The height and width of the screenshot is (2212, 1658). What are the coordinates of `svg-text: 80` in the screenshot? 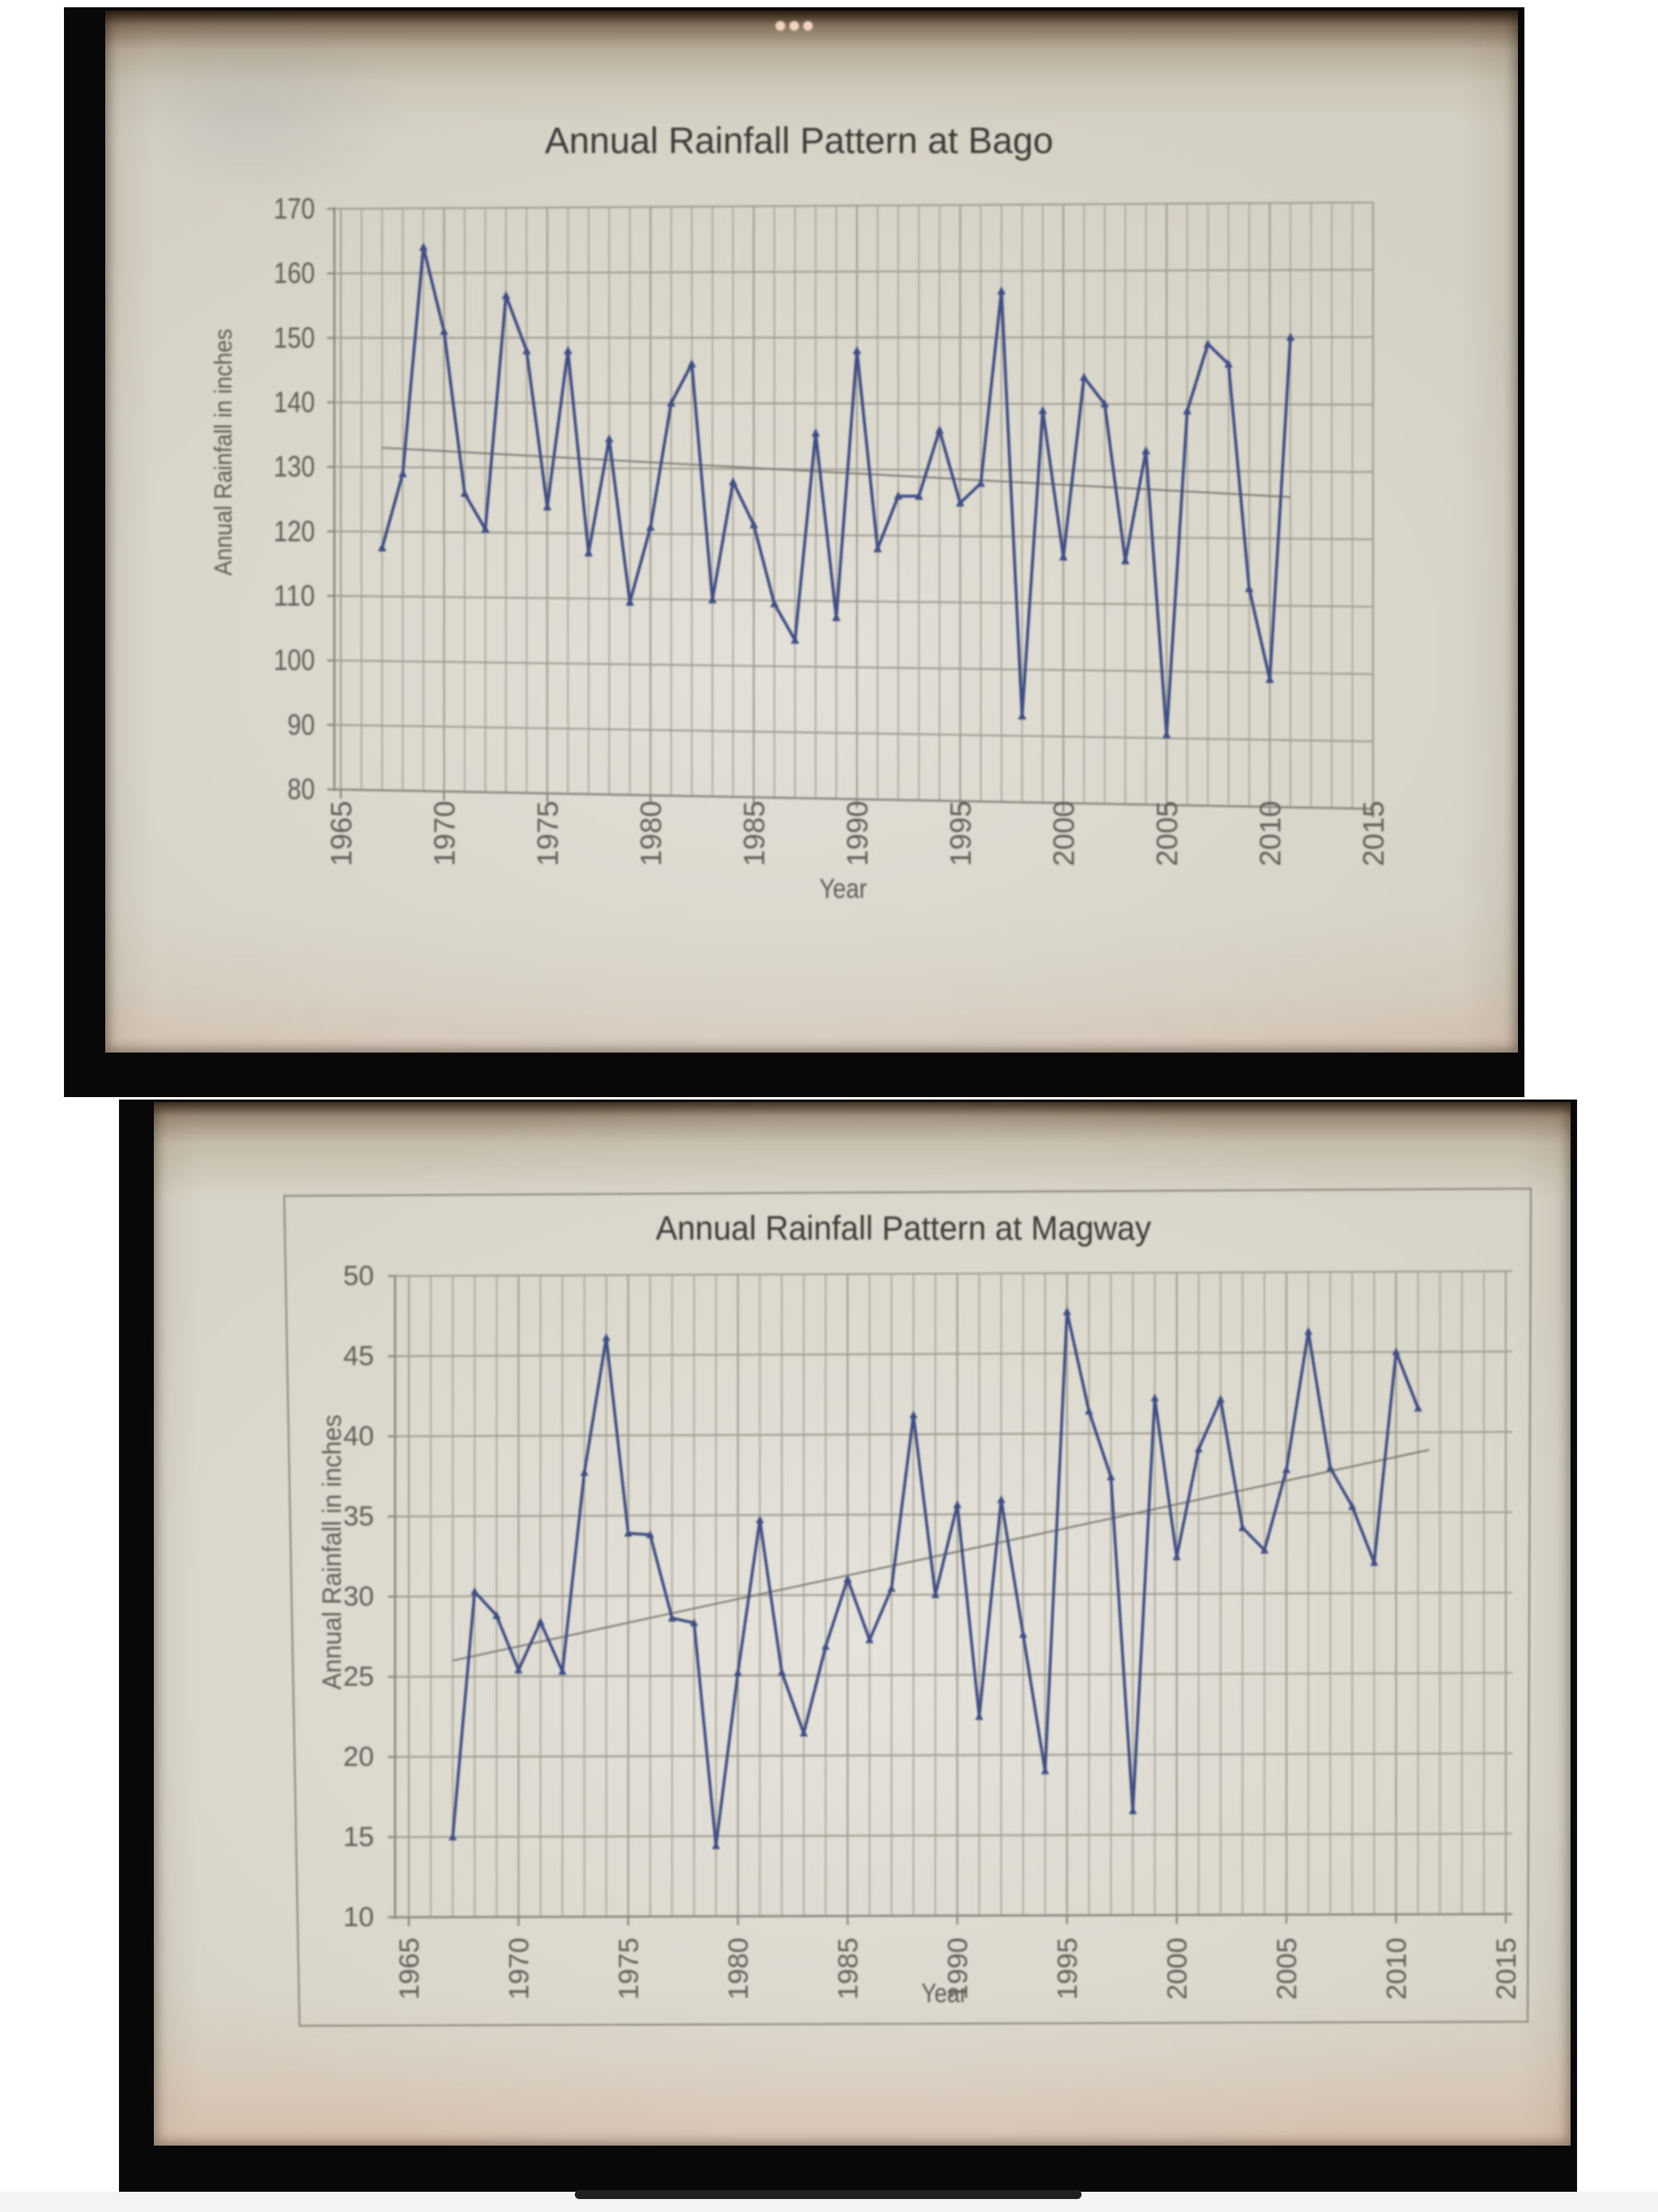 It's located at (301, 789).